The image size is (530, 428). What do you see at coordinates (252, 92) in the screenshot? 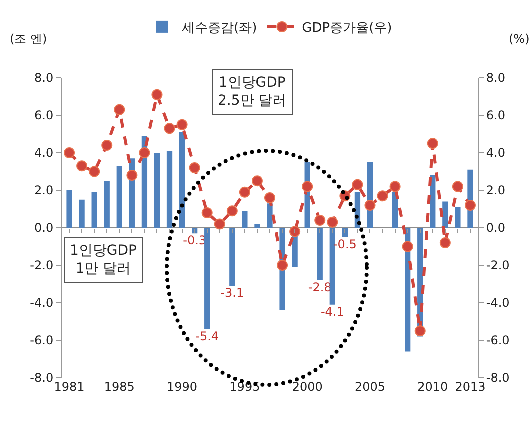
I see `annotation: 1인당GDP 2.5만 달러` at bounding box center [252, 92].